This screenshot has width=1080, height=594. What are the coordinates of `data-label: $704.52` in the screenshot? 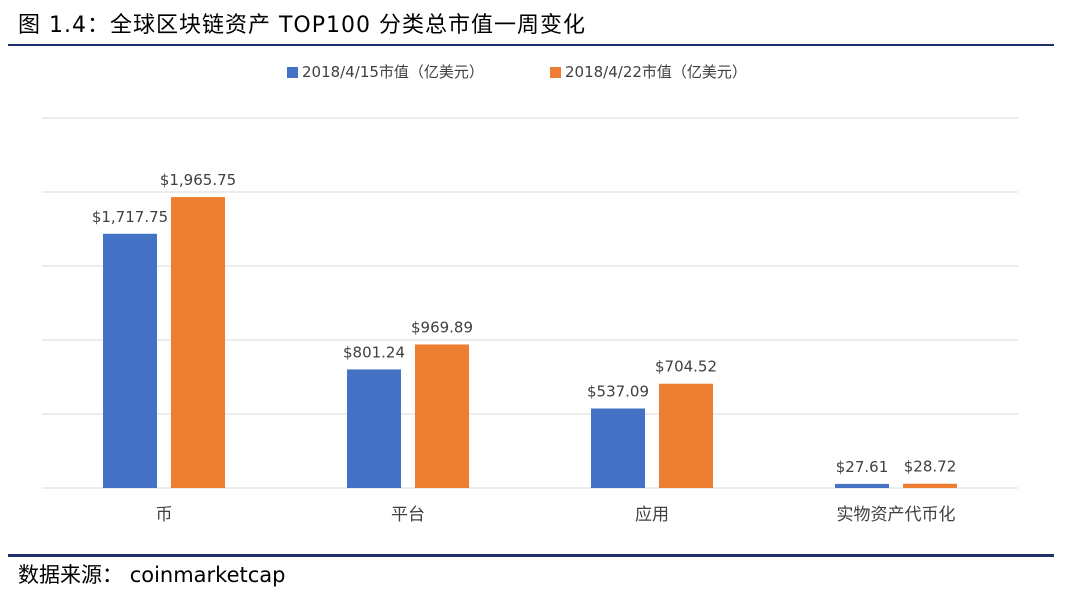 It's located at (686, 367).